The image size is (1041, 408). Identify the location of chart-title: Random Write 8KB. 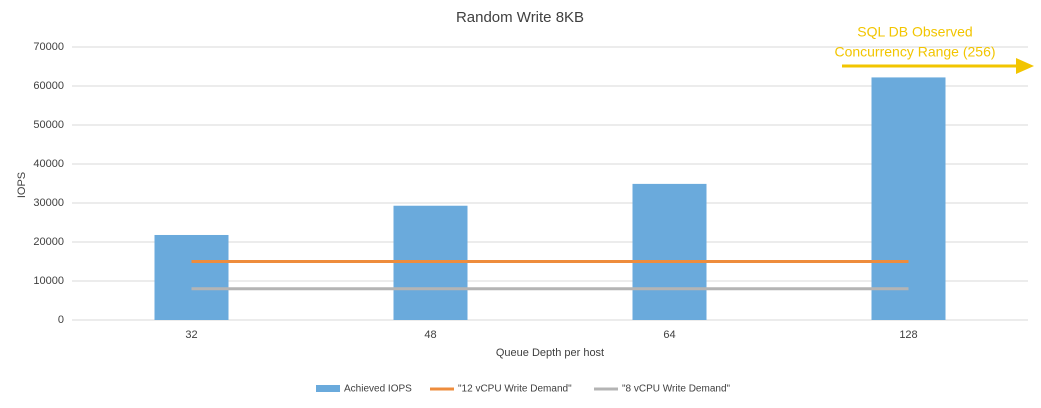
(520, 17).